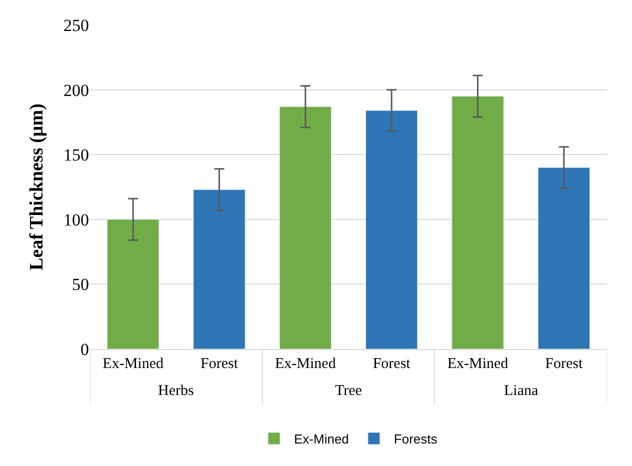 The height and width of the screenshot is (466, 632). Describe the element at coordinates (416, 439) in the screenshot. I see `legend-label: Forests` at that location.